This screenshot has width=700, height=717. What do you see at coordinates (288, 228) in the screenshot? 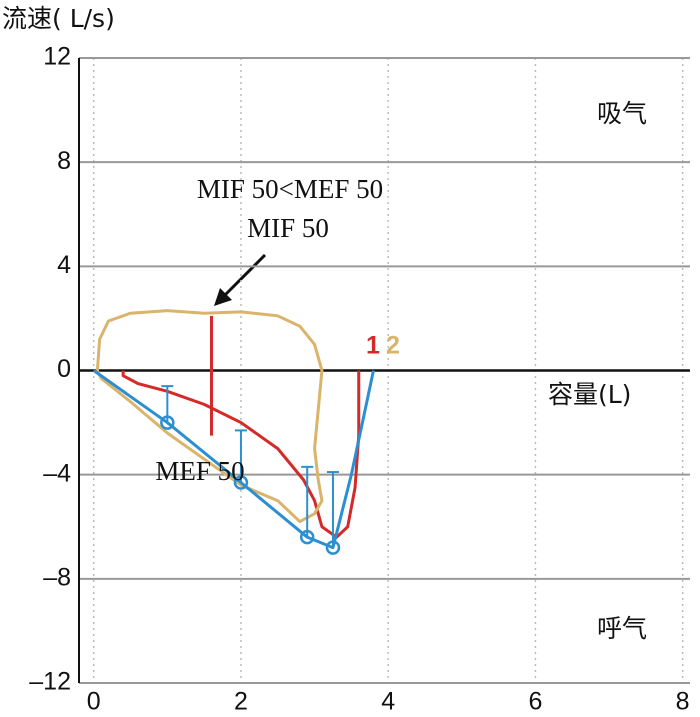
I see `annotation: MIF 50` at bounding box center [288, 228].